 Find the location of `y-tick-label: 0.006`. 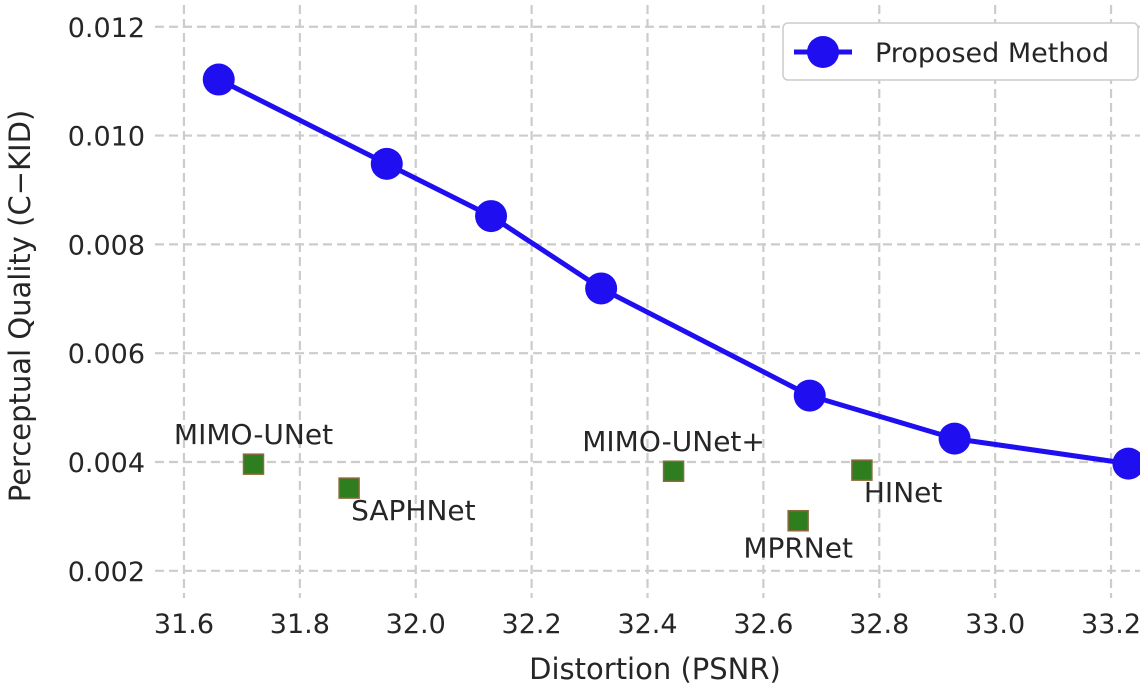

y-tick-label: 0.006 is located at coordinates (106, 354).